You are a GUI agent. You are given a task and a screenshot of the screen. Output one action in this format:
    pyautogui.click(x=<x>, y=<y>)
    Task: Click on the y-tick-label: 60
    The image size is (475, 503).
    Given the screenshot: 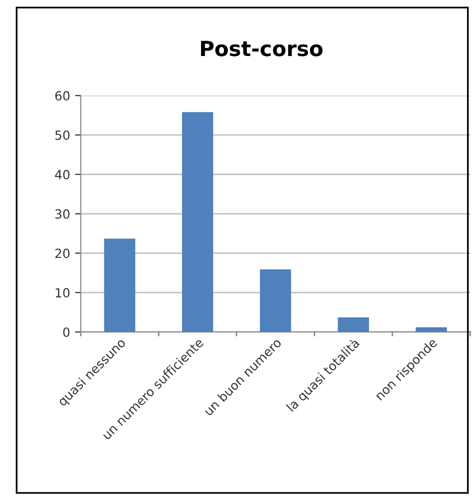 What is the action you would take?
    pyautogui.click(x=62, y=95)
    